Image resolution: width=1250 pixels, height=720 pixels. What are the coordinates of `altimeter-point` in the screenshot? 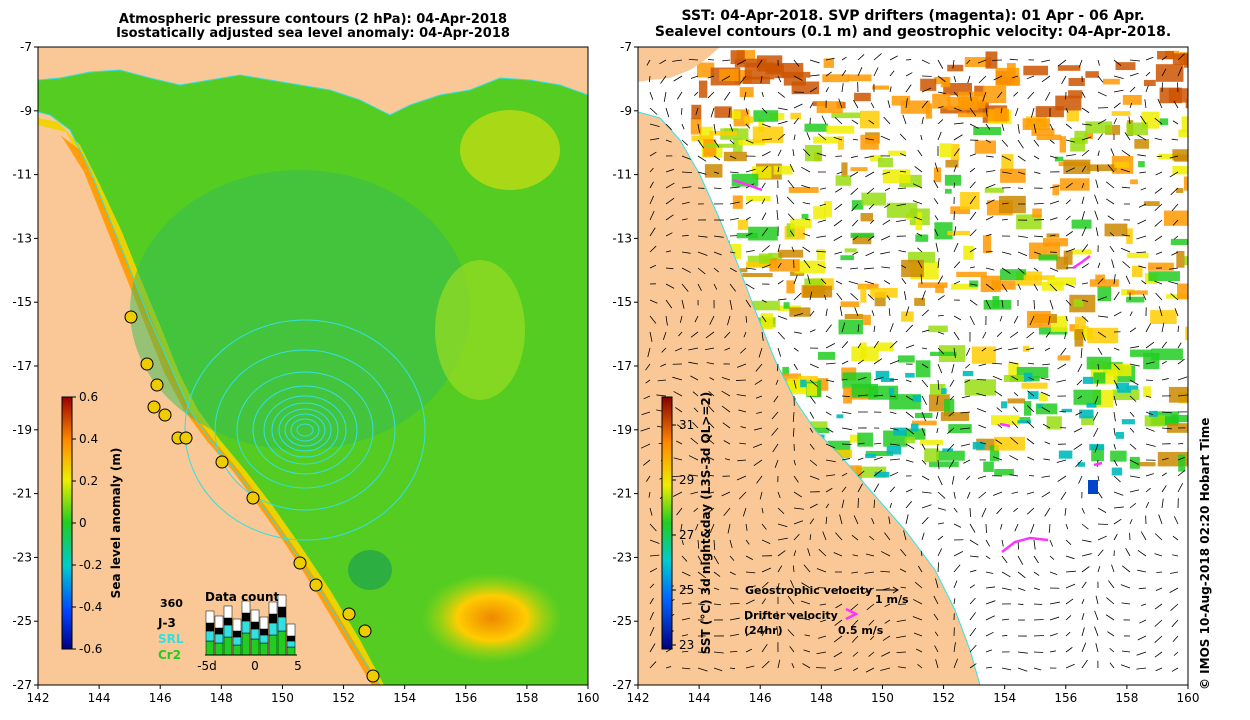 It's located at (253, 498).